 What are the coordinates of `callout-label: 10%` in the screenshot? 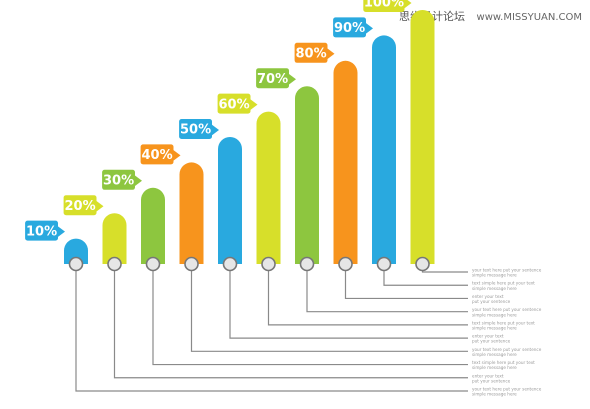 It's located at (41, 231).